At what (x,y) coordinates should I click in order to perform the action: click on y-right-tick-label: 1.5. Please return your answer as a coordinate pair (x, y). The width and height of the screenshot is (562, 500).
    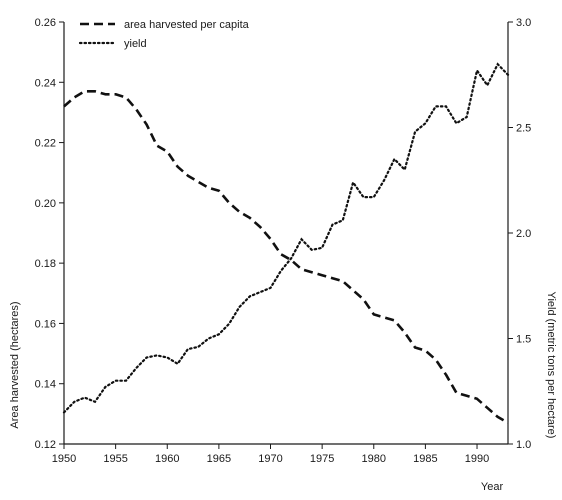
    Looking at the image, I should click on (523, 340).